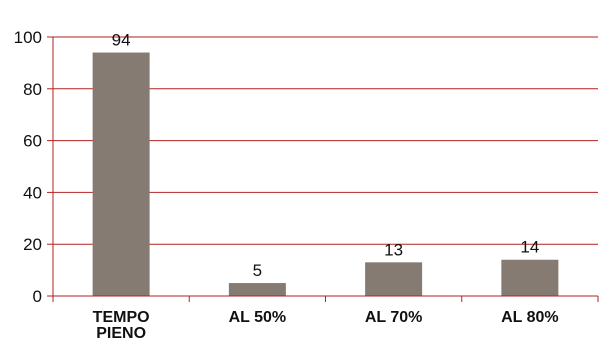 This screenshot has height=343, width=608. I want to click on y-tick-label: 0, so click(37, 296).